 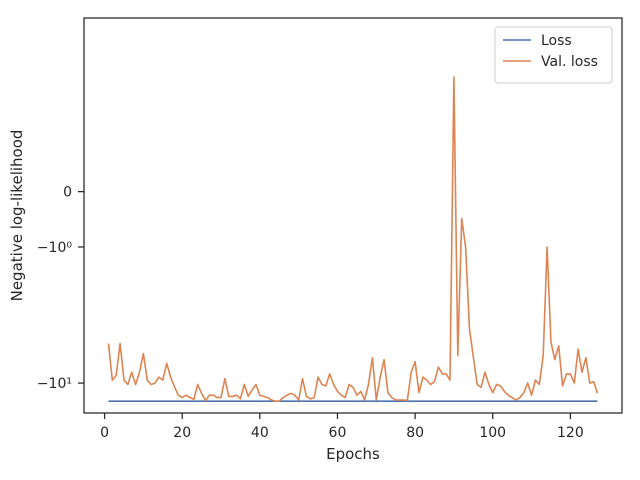 What do you see at coordinates (260, 433) in the screenshot?
I see `x-tick-label: 40` at bounding box center [260, 433].